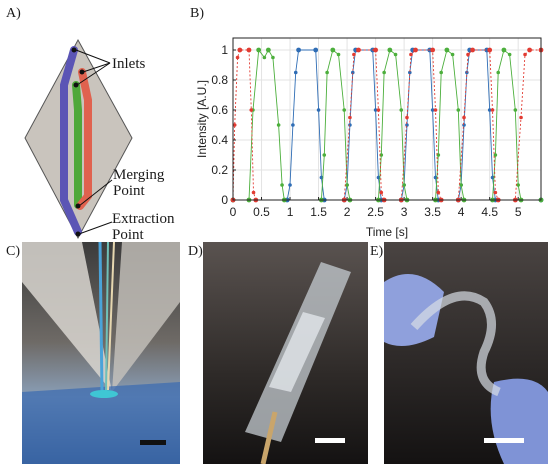 This screenshot has width=550, height=466. I want to click on y-tick-label: 1, so click(224, 50).